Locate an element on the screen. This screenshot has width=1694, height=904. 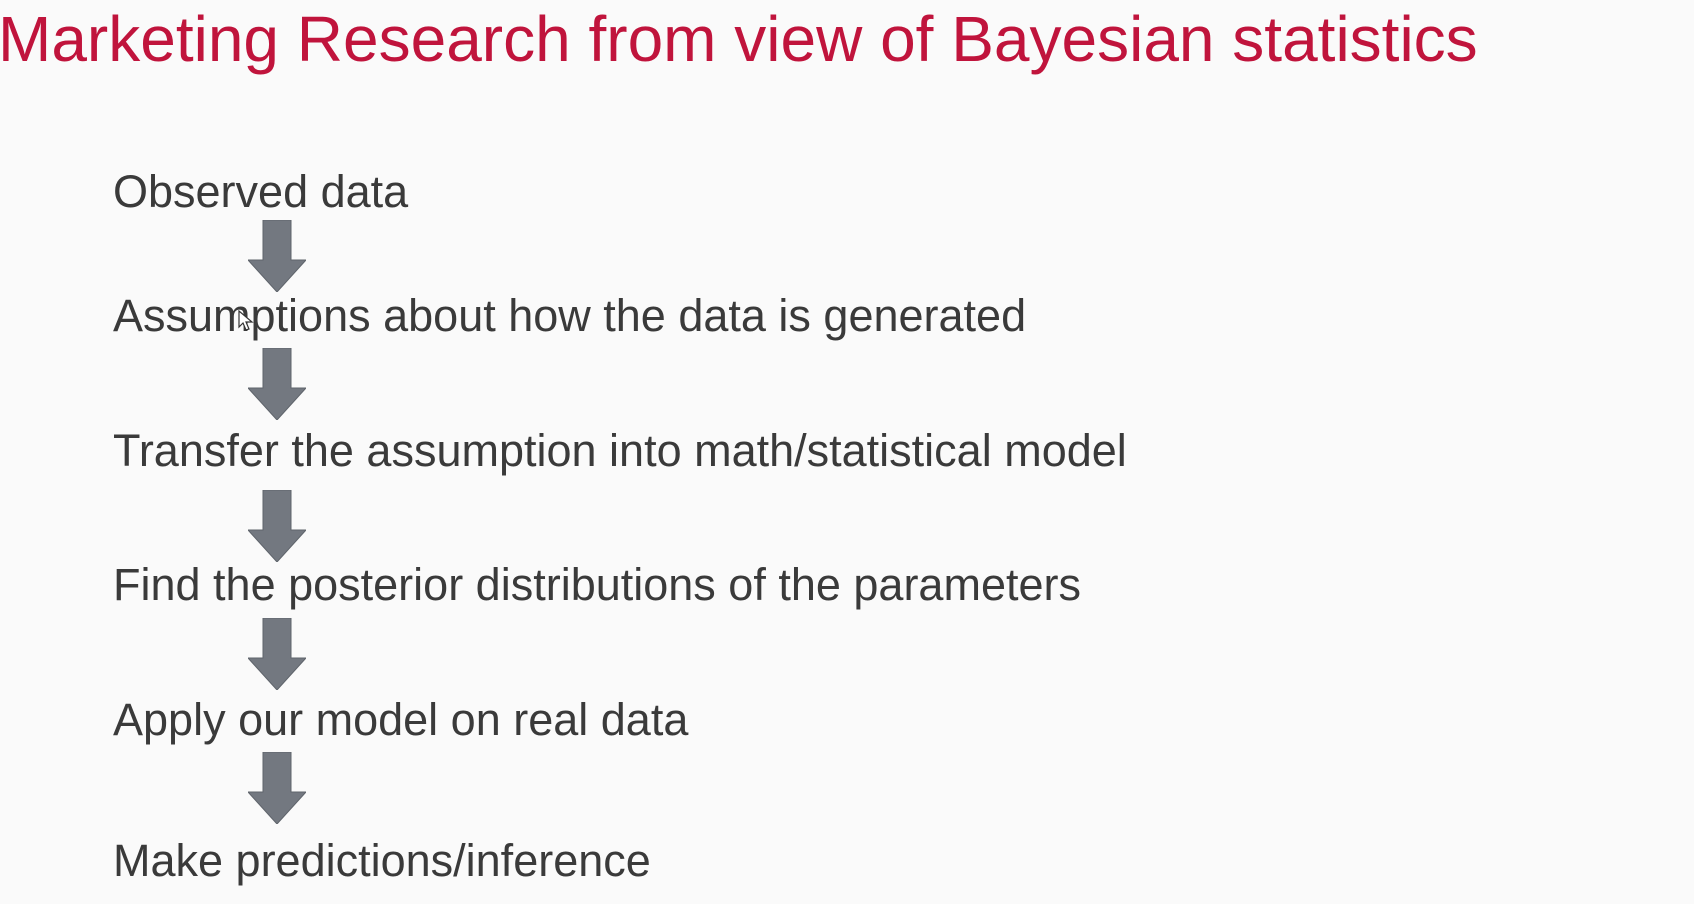
step-observed-data: Observed data is located at coordinates (261, 191).